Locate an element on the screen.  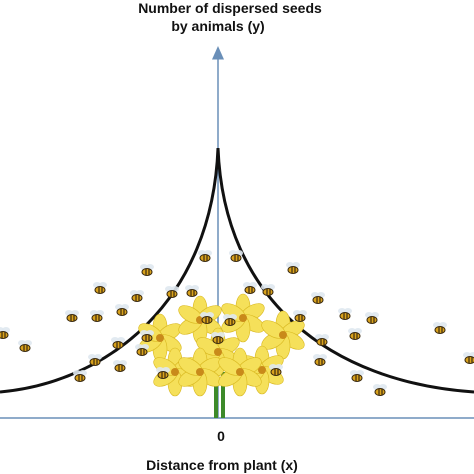
y-axis-label-line2: by animals (y) is located at coordinates (217, 26).